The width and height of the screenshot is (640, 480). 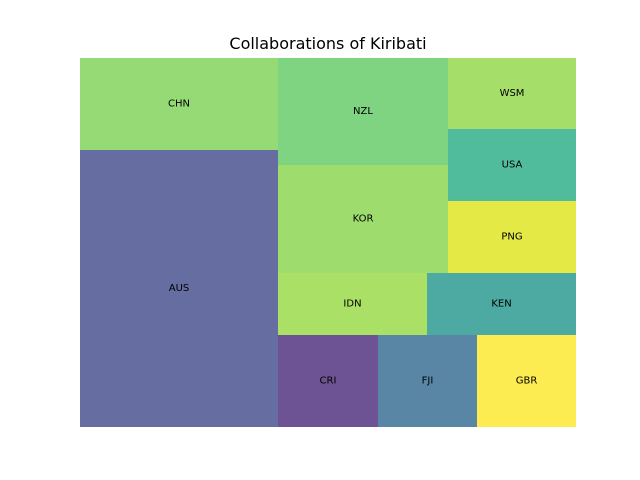 I want to click on treemap-label-usa: USA, so click(x=512, y=165).